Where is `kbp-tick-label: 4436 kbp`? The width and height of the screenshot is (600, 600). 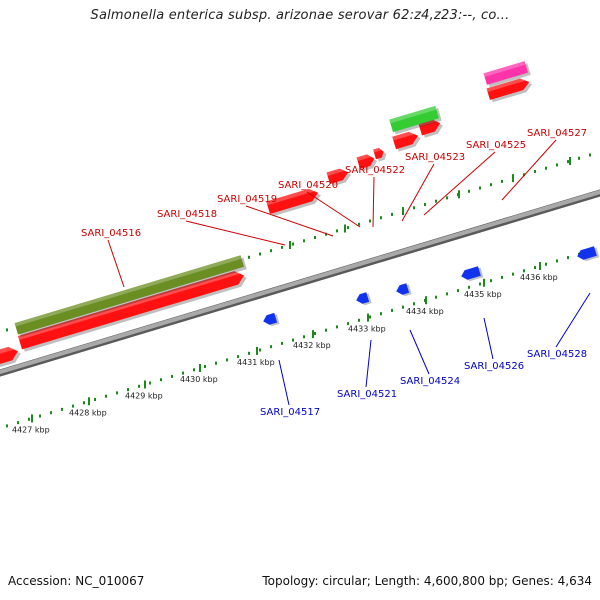 kbp-tick-label: 4436 kbp is located at coordinates (539, 277).